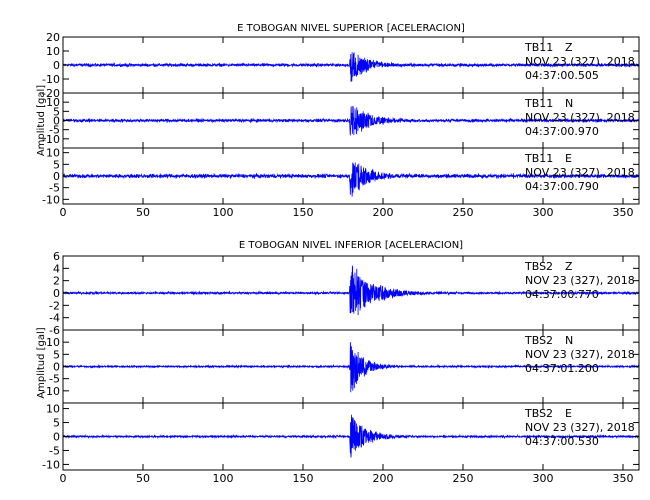 The image size is (650, 500). Describe the element at coordinates (351, 245) in the screenshot. I see `chart-title: E TOBOGAN NIVEL INFERIOR [ACELERACION]` at that location.